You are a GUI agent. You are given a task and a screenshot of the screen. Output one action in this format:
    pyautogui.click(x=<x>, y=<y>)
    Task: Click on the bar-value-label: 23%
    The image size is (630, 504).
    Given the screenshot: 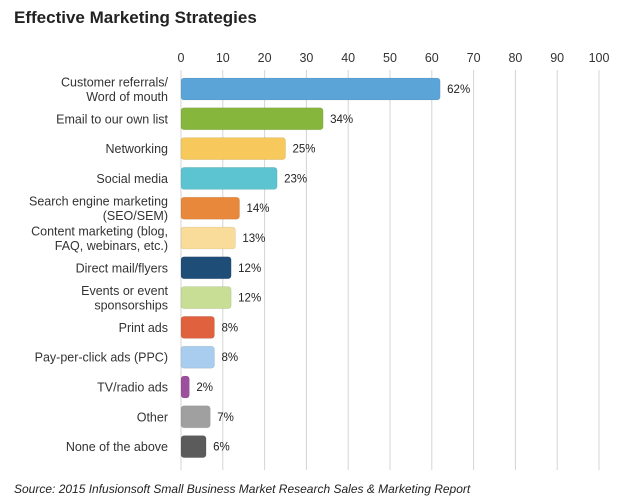 What is the action you would take?
    pyautogui.click(x=295, y=179)
    